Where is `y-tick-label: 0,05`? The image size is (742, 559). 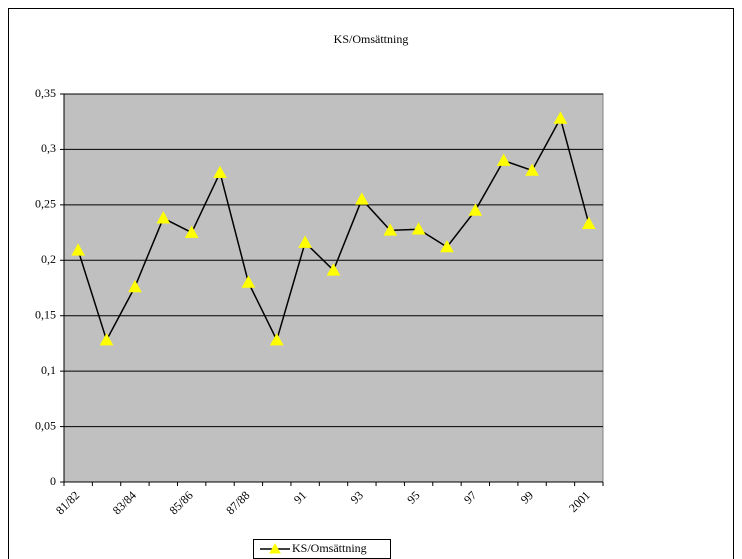
y-tick-label: 0,05 is located at coordinates (45, 425).